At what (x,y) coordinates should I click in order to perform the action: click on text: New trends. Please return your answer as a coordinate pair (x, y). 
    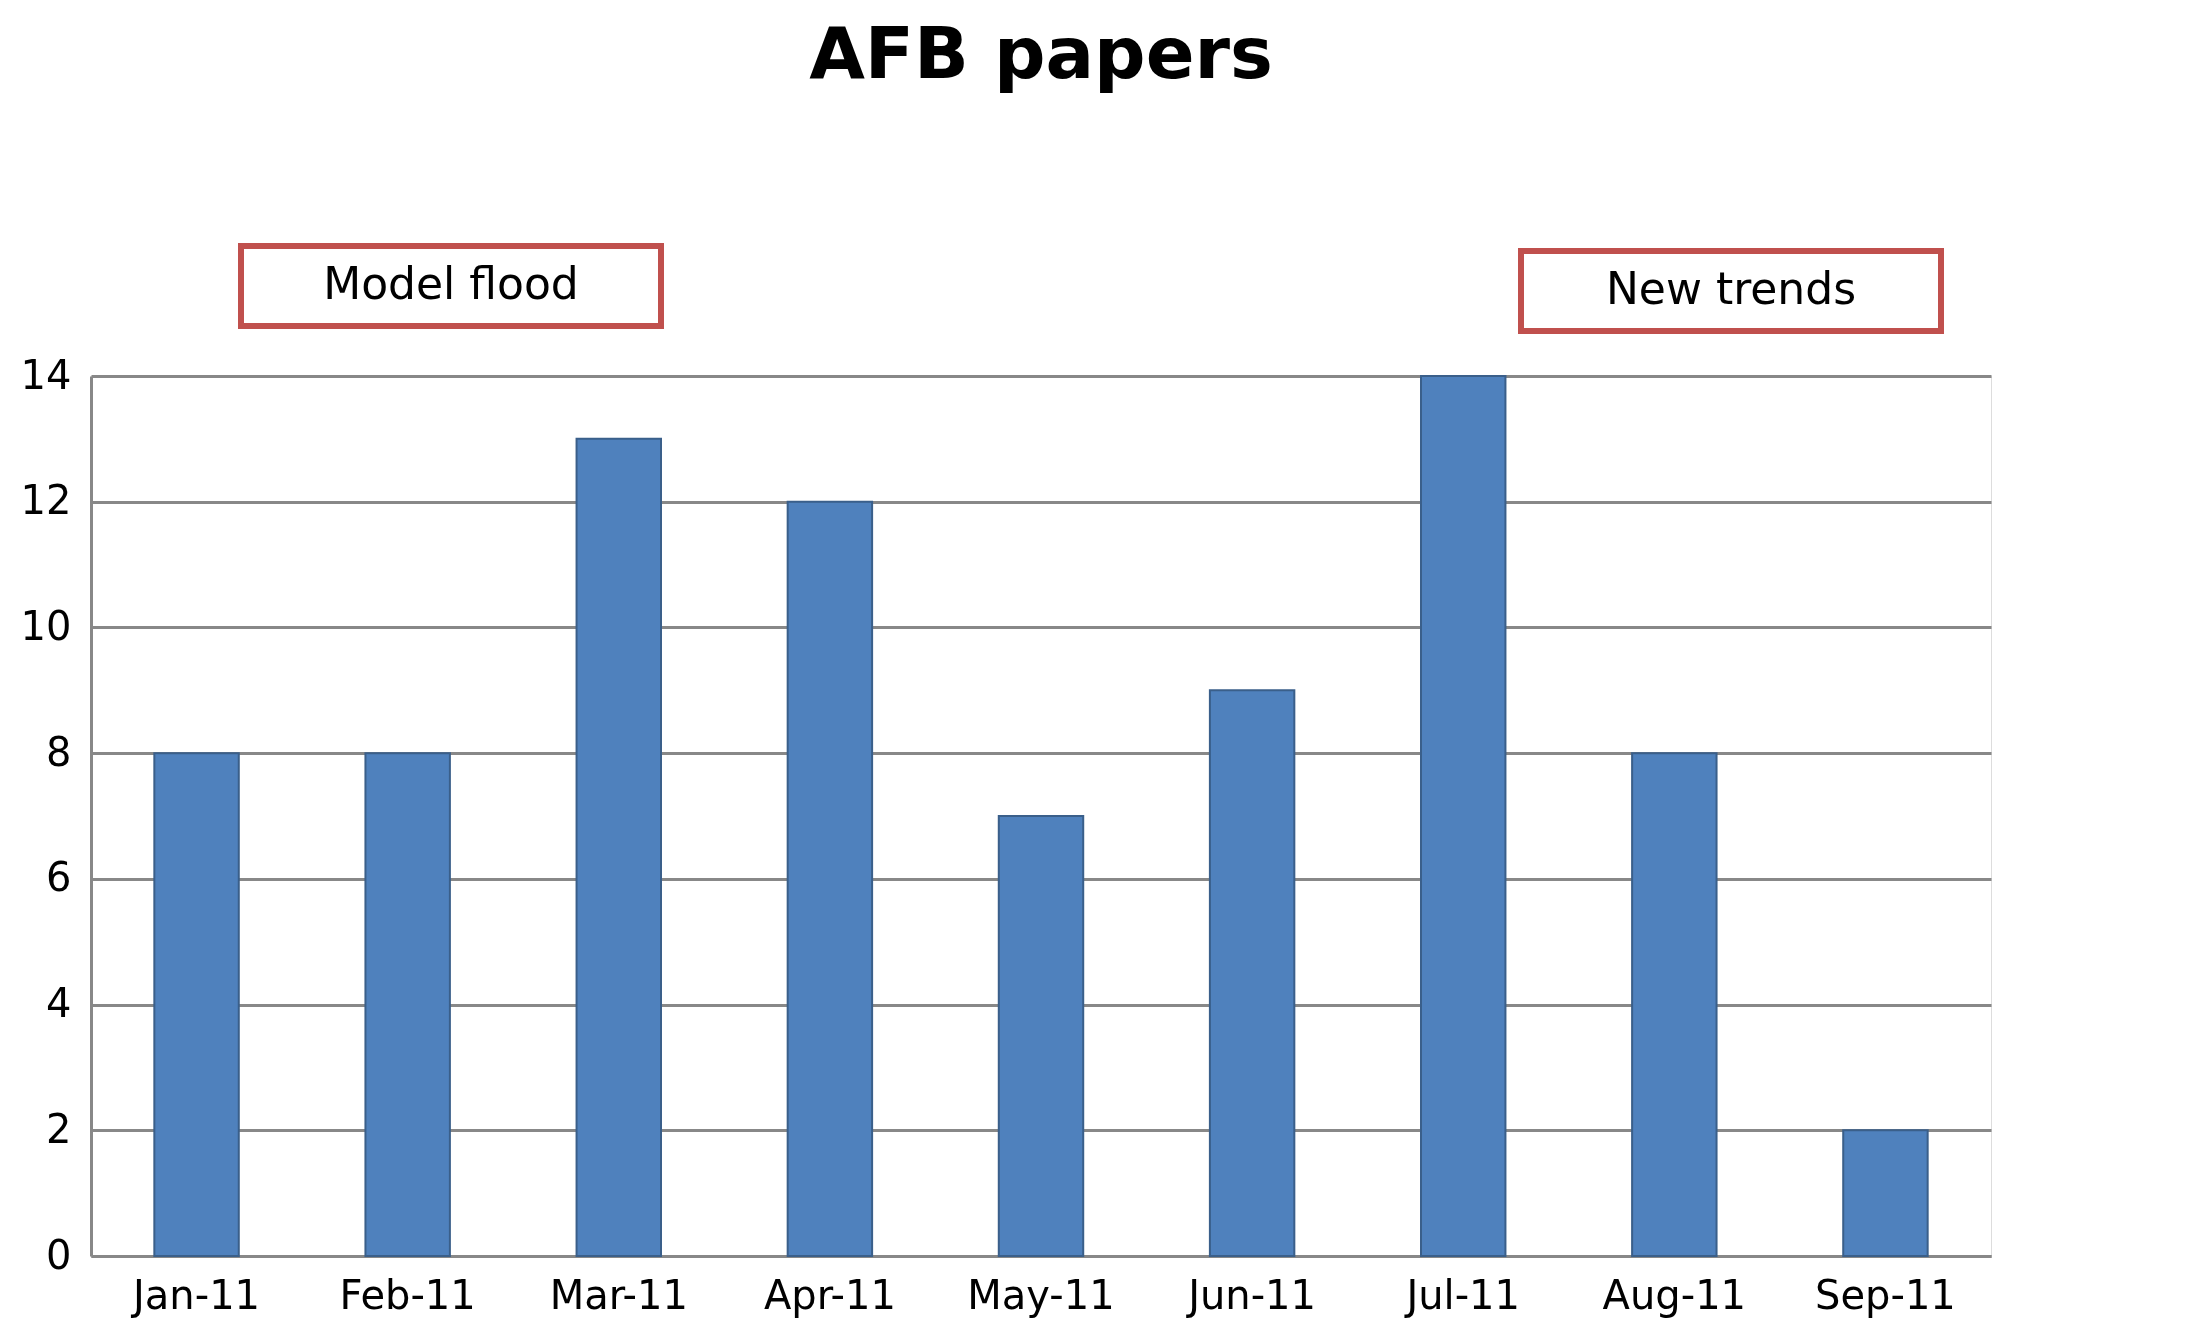
    Looking at the image, I should click on (1731, 288).